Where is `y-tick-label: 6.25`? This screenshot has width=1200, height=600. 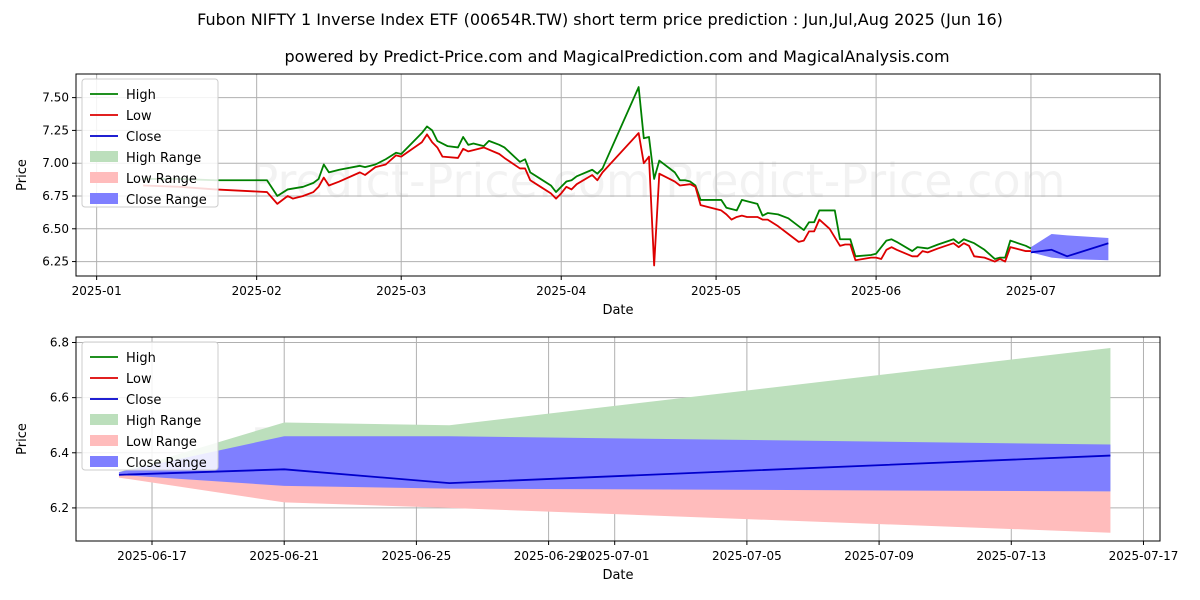 y-tick-label: 6.25 is located at coordinates (55, 262).